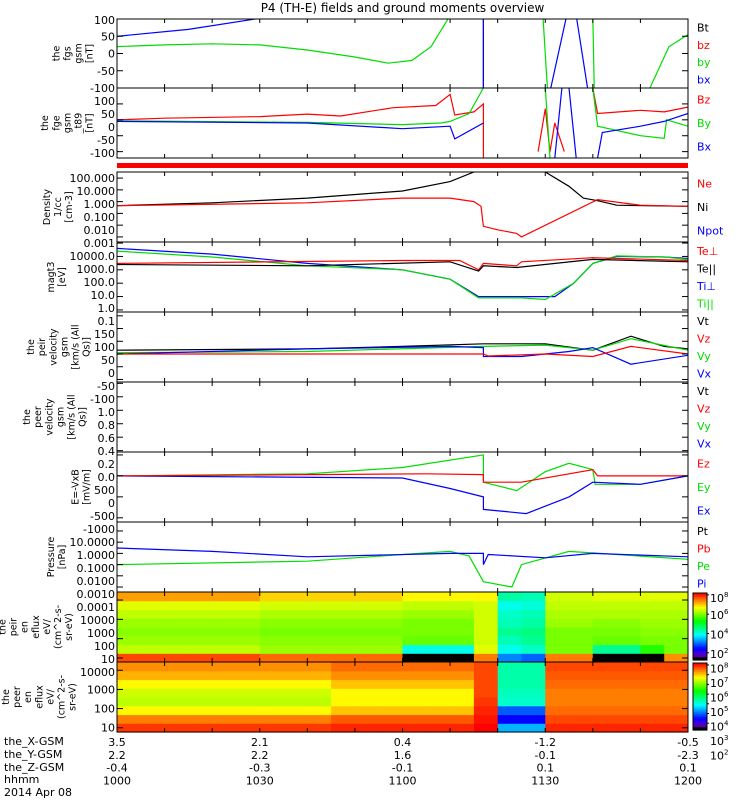  What do you see at coordinates (704, 62) in the screenshot?
I see `legend-by: by` at bounding box center [704, 62].